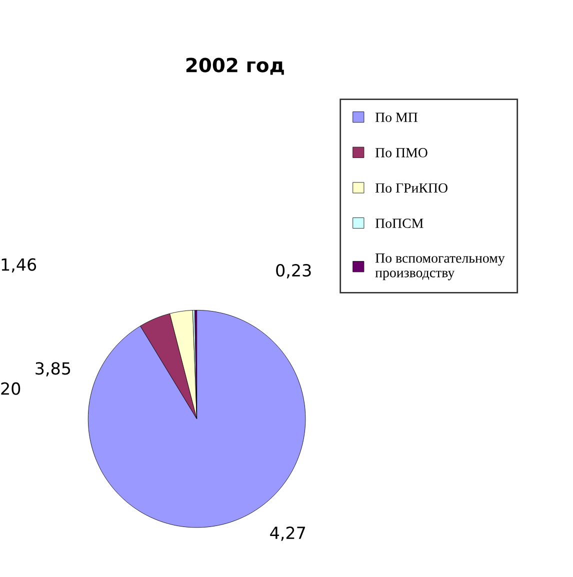 The image size is (573, 577). What do you see at coordinates (287, 533) in the screenshot?
I see `text: 4,27` at bounding box center [287, 533].